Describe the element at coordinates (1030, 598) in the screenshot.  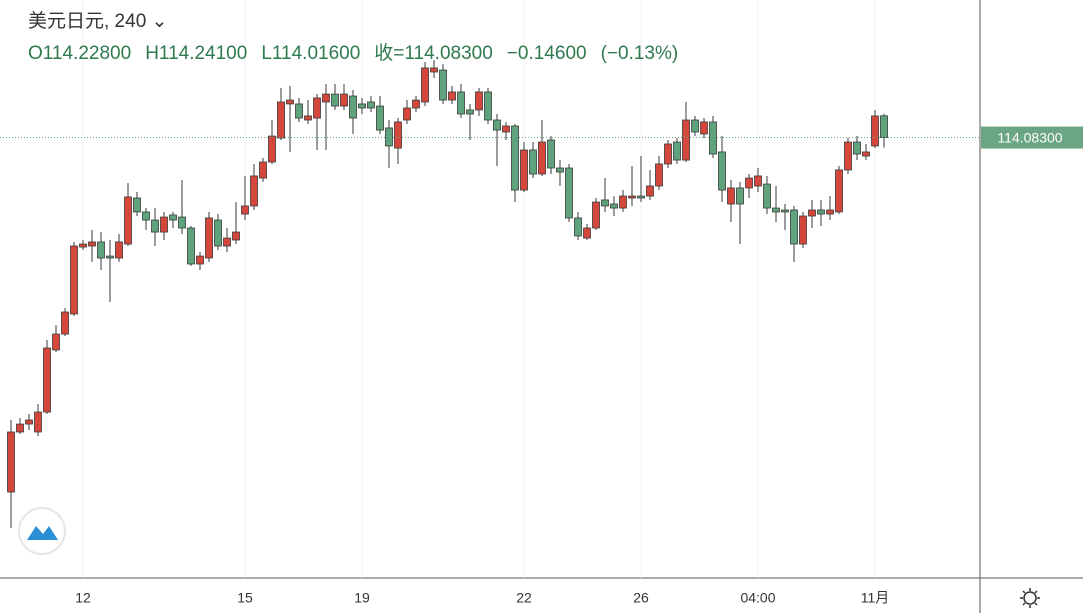
I see `settings-icon` at that location.